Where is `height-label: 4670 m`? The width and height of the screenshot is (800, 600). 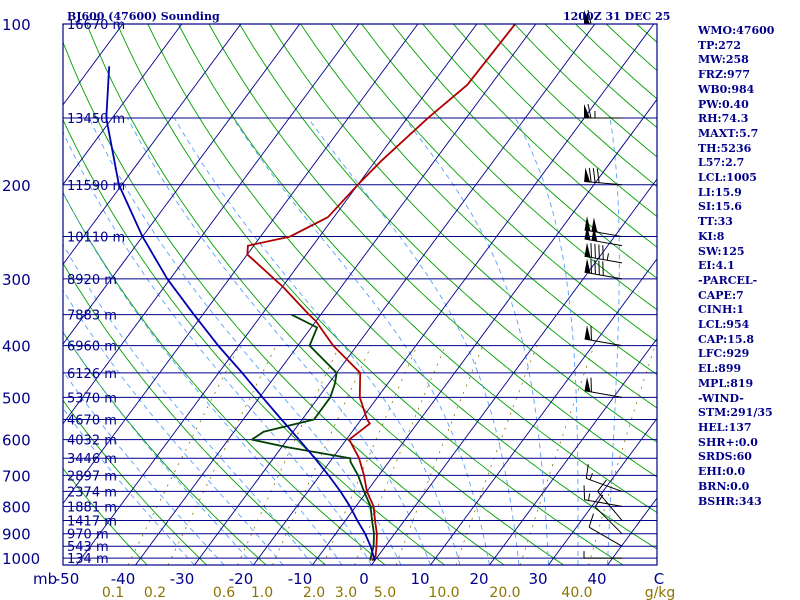 height-label: 4670 m is located at coordinates (92, 420).